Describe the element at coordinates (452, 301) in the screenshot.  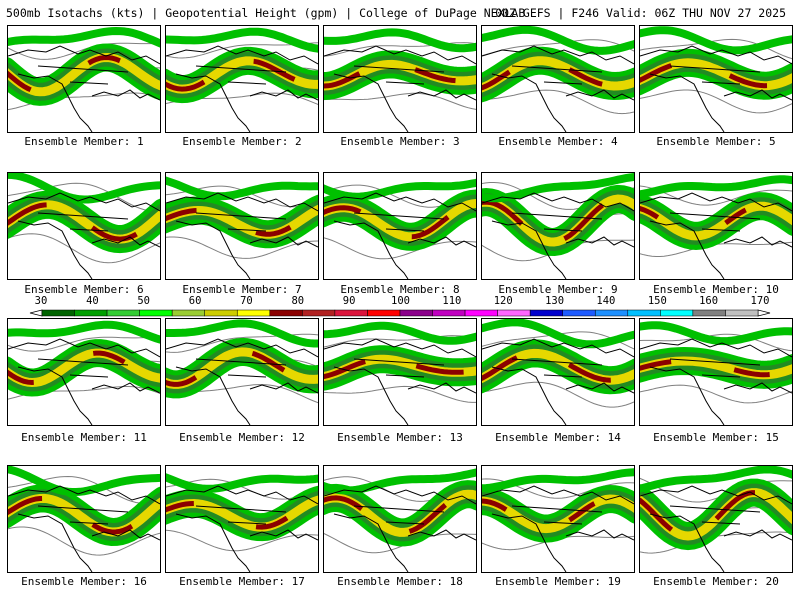
I see `colorbar-tick-label: 110` at that location.